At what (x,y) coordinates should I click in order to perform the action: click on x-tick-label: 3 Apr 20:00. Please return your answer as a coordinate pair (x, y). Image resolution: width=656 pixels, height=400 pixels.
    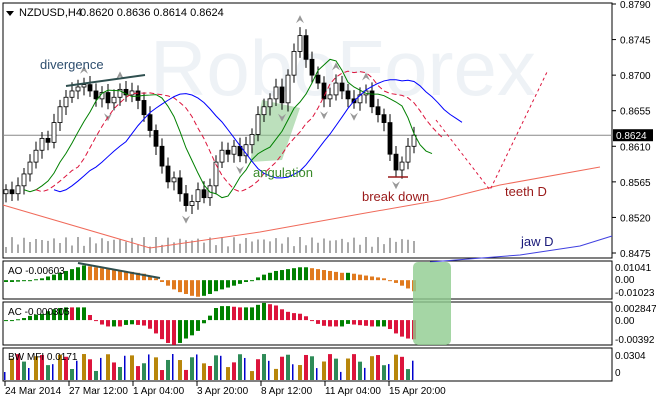
    Looking at the image, I should click on (223, 391).